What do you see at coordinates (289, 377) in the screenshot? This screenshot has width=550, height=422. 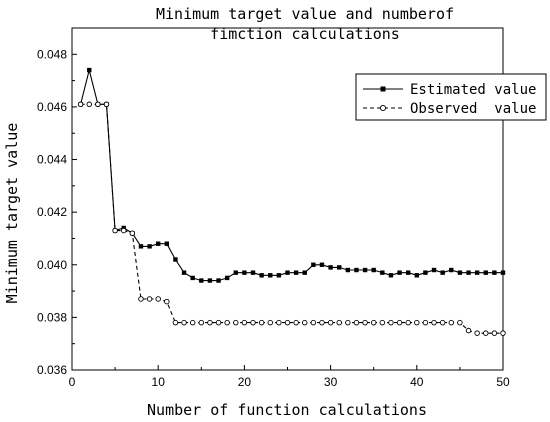 I see `x-axis: 0 10 20 30 40 50` at bounding box center [289, 377].